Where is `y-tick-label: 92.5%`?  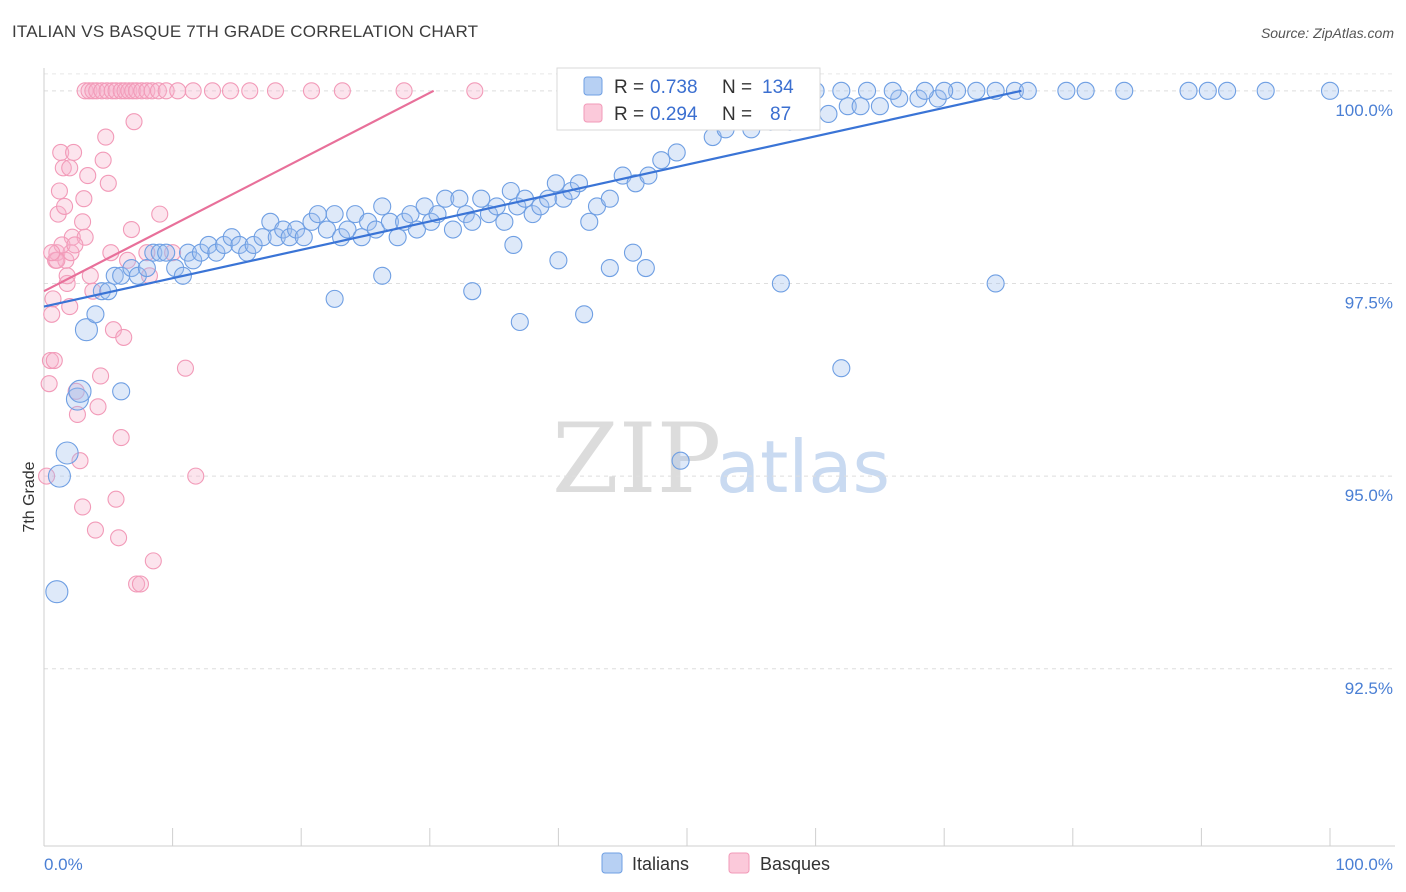 y-tick-label: 92.5% is located at coordinates (1369, 688).